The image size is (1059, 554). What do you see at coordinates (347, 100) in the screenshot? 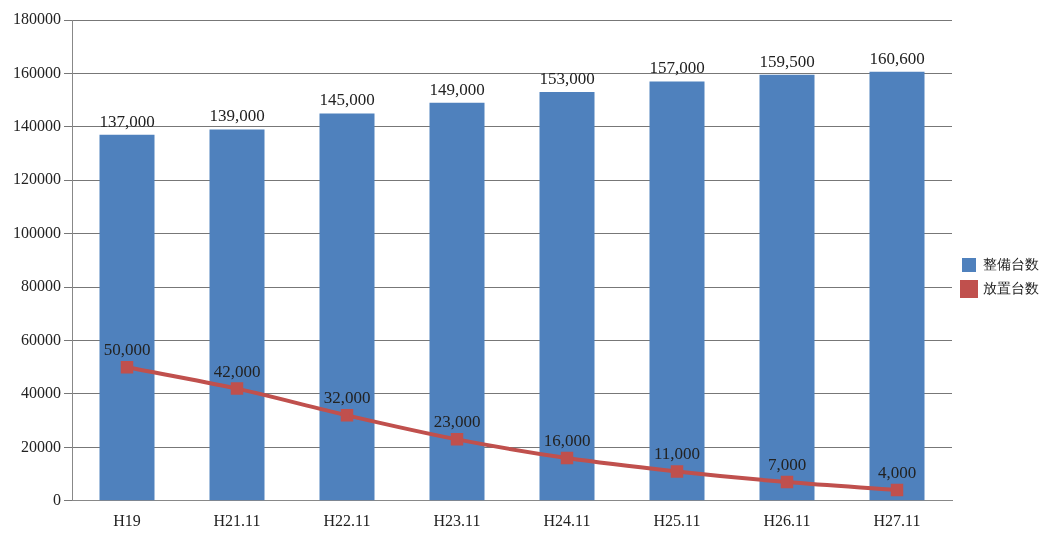
I see `data-label: 145,000` at bounding box center [347, 100].